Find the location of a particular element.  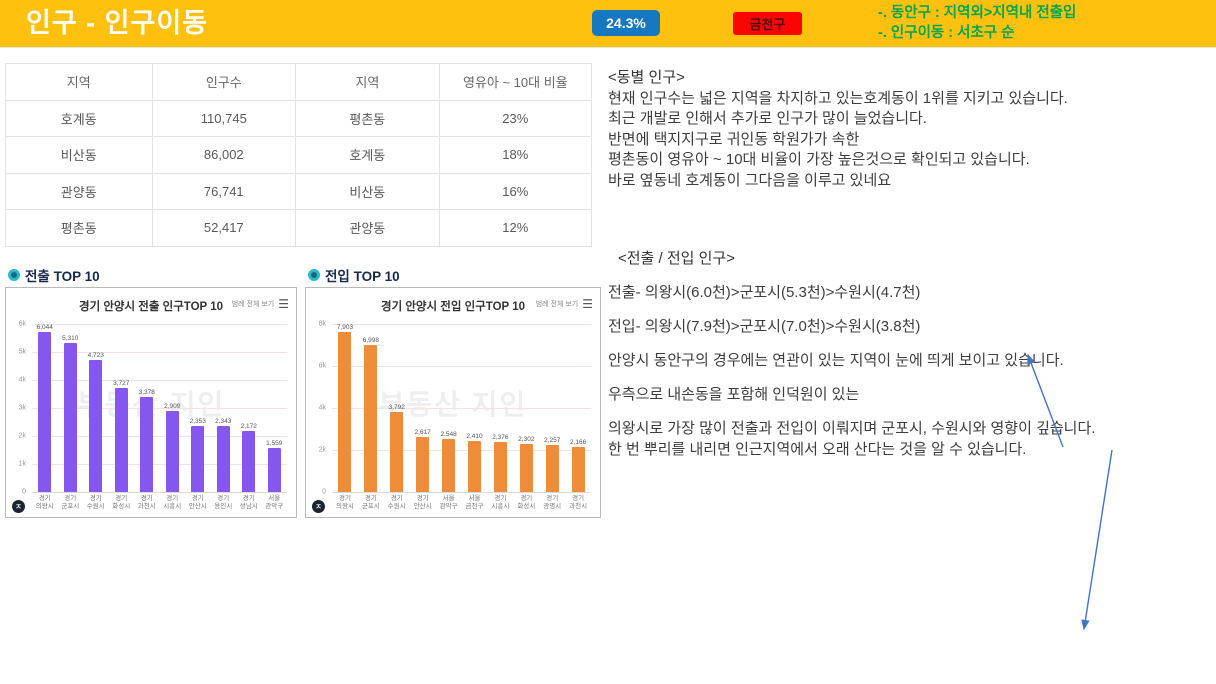

section-label-in: 전입 TOP 10 is located at coordinates (354, 275).